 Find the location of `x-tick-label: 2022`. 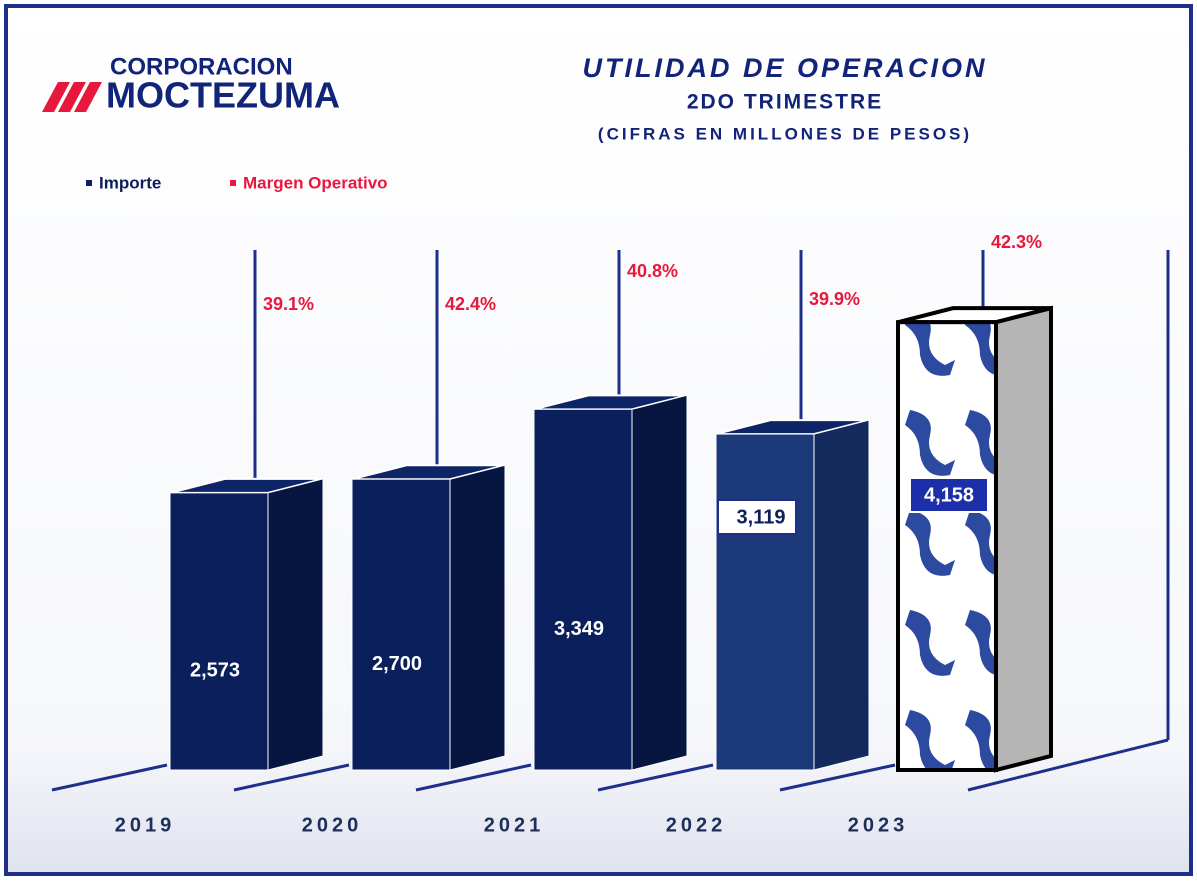

x-tick-label: 2022 is located at coordinates (696, 825).